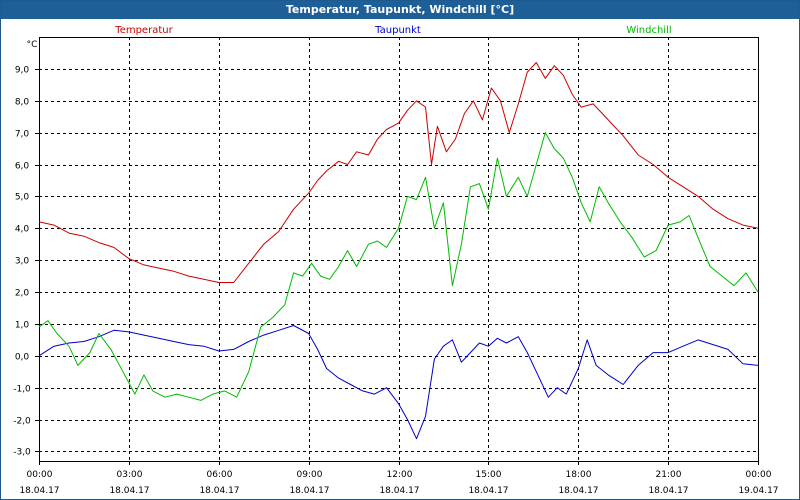  Describe the element at coordinates (220, 475) in the screenshot. I see `x-tick-time-label: 06:00` at that location.